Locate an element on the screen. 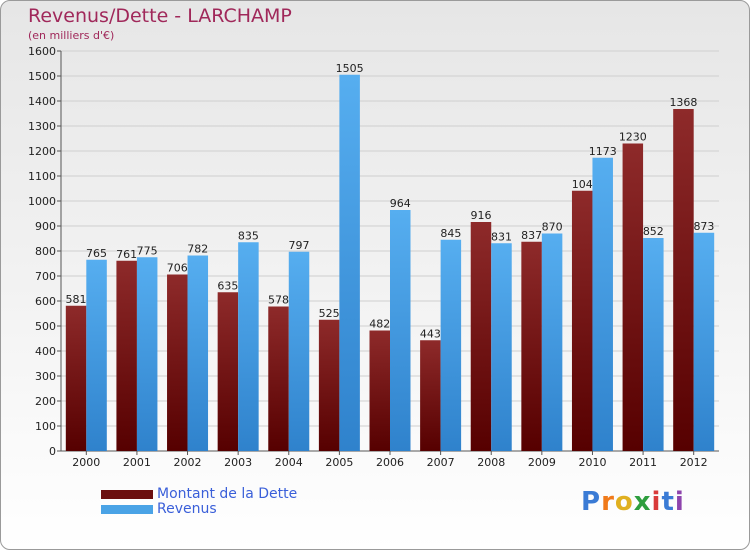 The image size is (750, 550). legend-item-debt: Montant de la Dette is located at coordinates (199, 494).